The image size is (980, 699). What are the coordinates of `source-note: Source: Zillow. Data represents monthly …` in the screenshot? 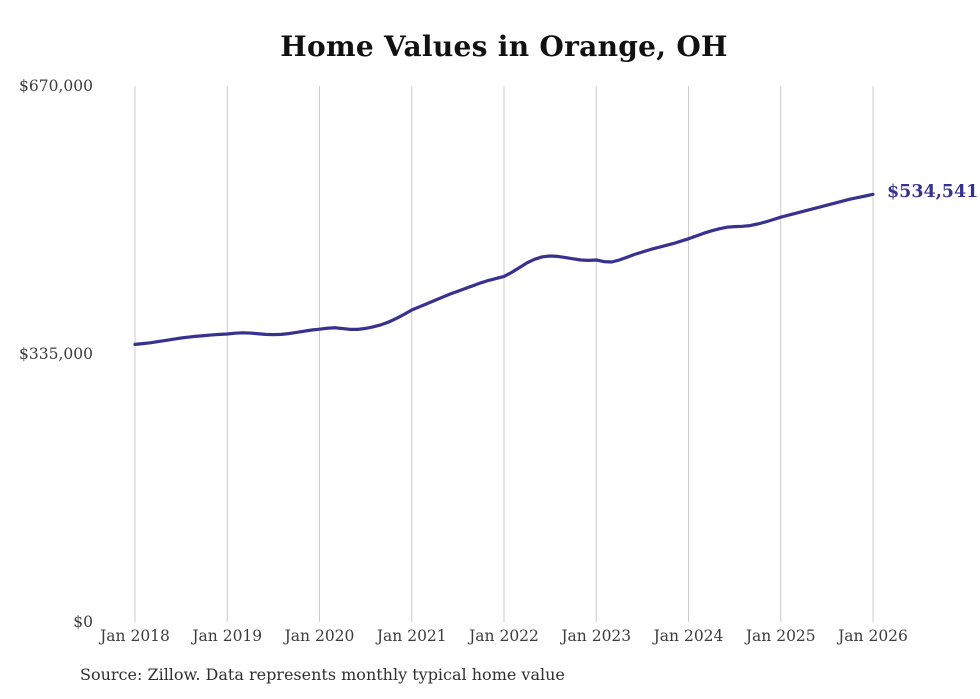 It's located at (322, 674).